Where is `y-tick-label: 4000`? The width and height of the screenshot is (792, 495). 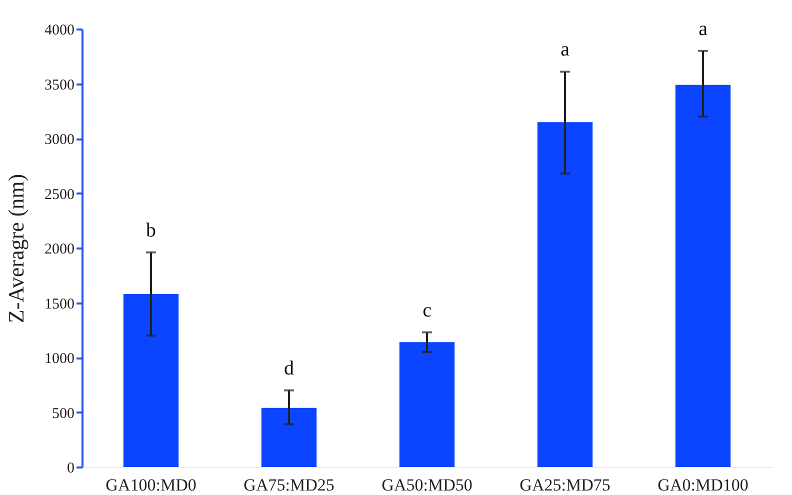 y-tick-label: 4000 is located at coordinates (59, 30).